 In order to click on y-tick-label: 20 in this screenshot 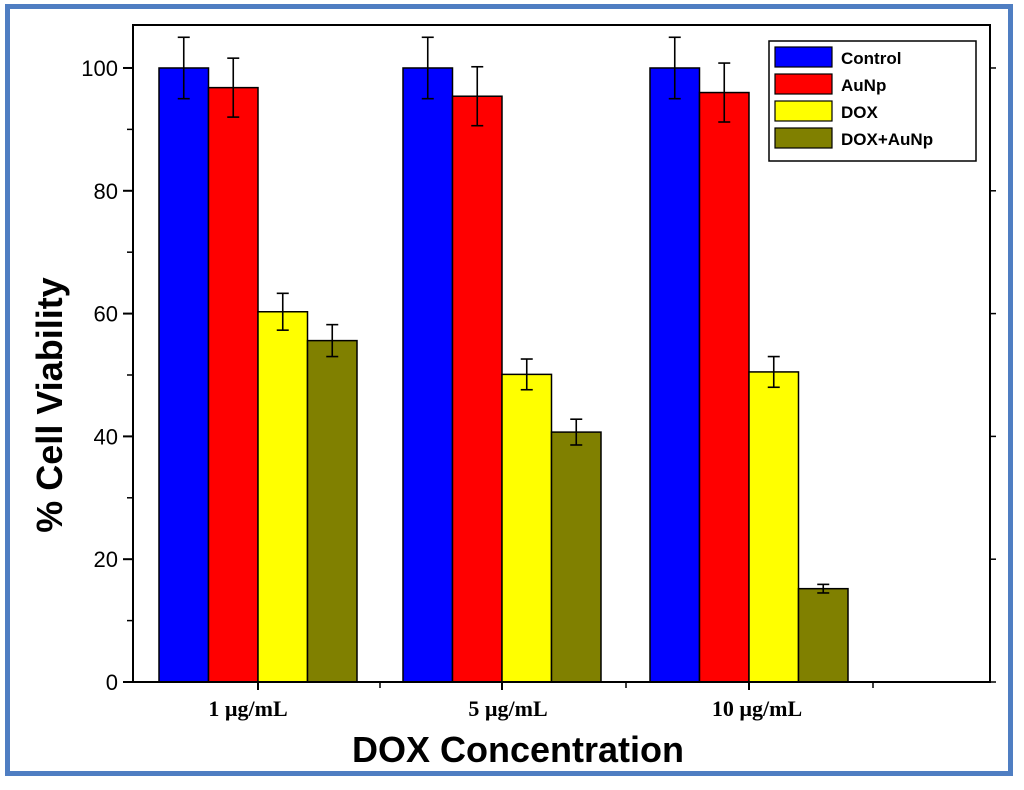, I will do `click(106, 559)`.